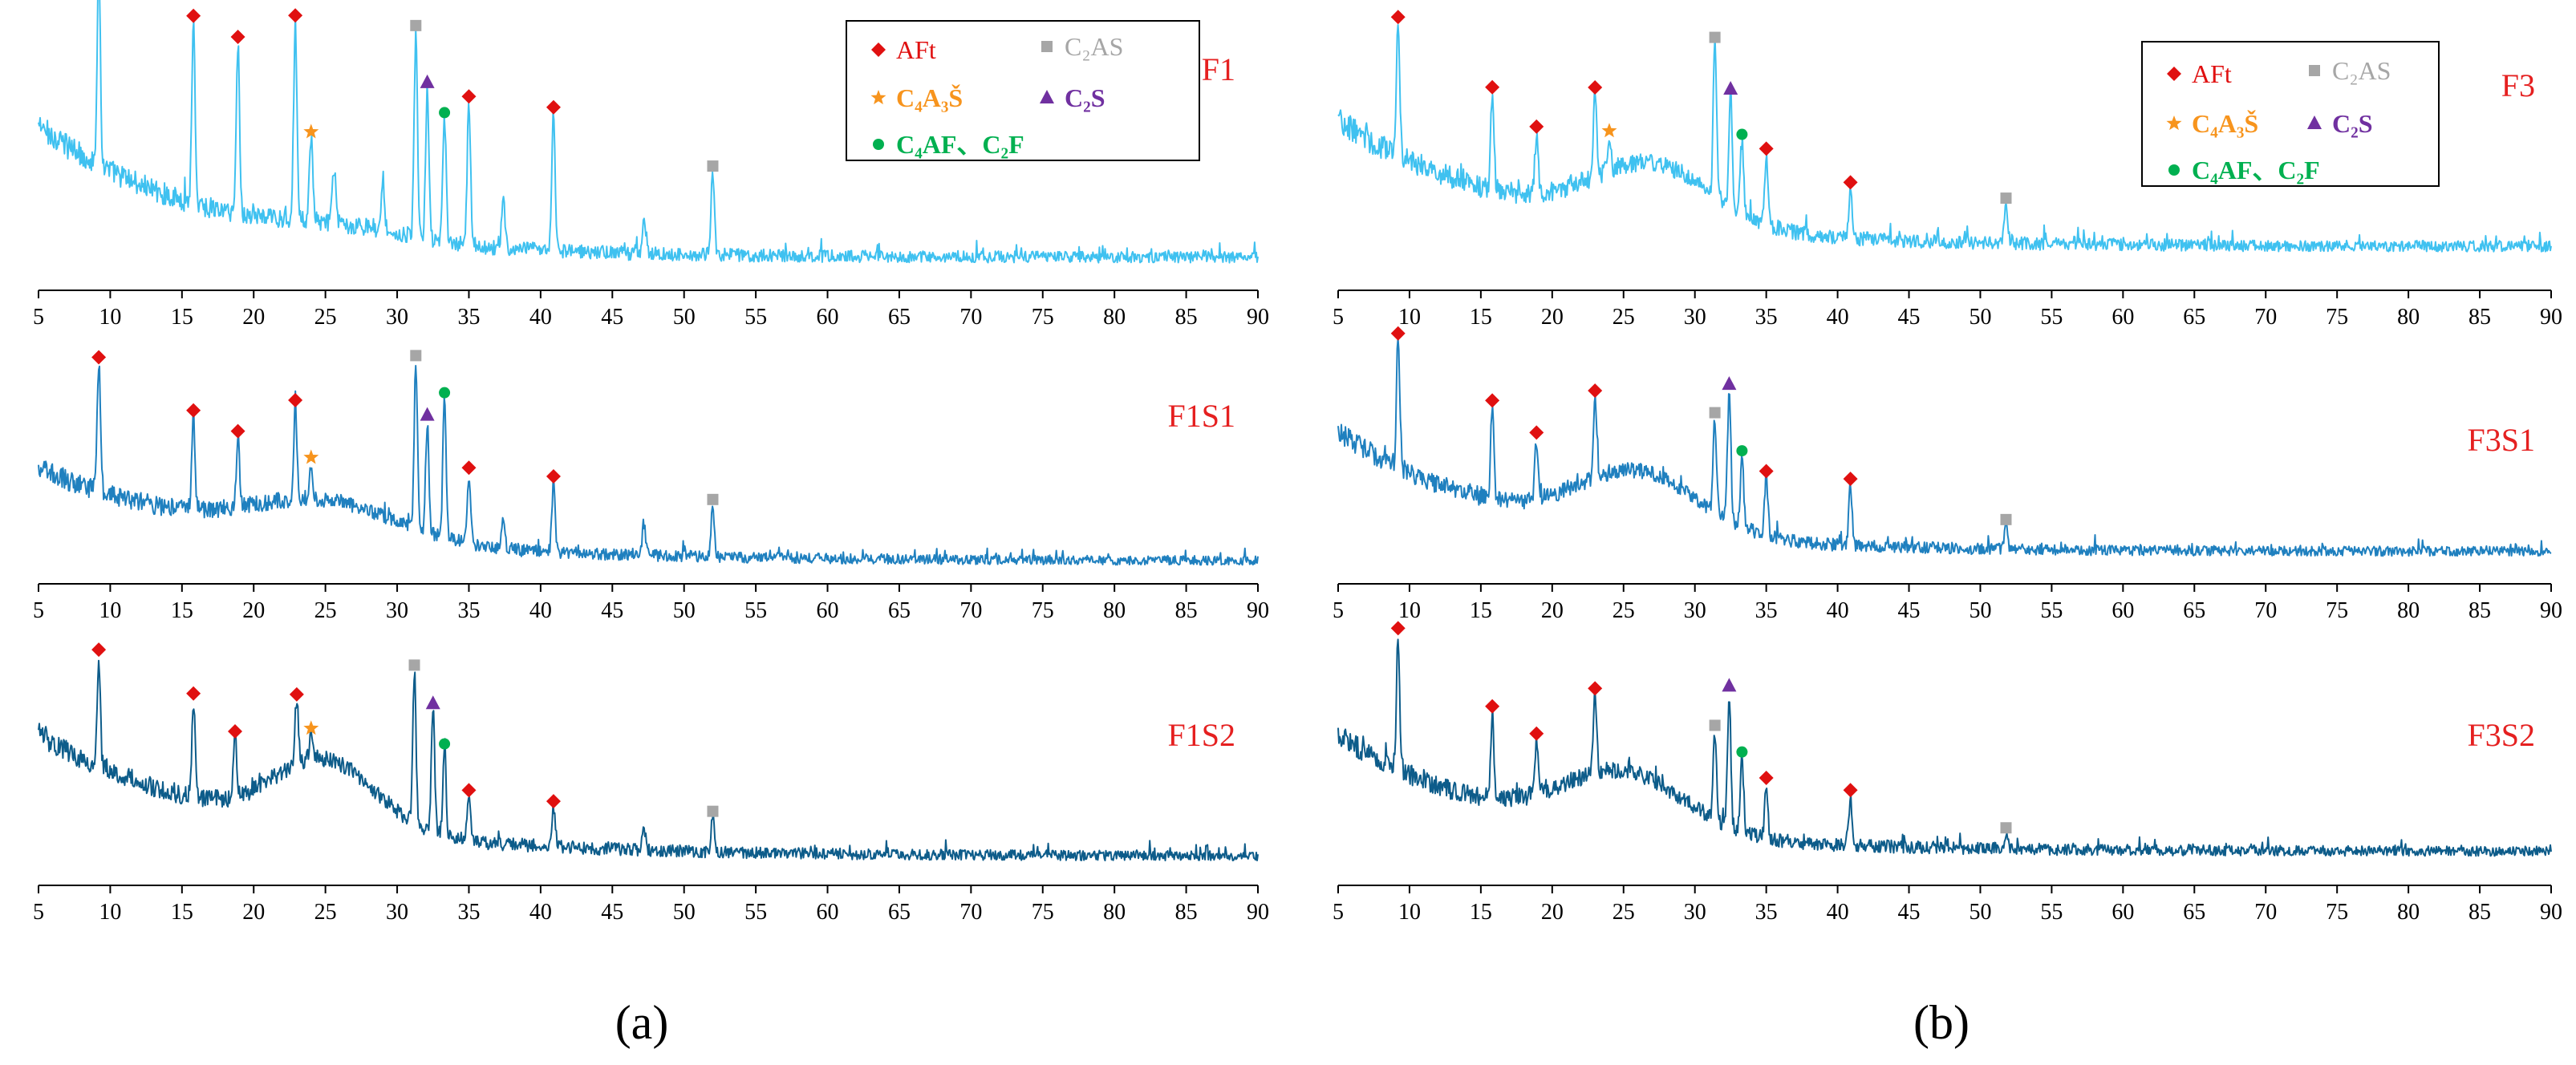 The image size is (2576, 1065). I want to click on legend-label-aft: AFt, so click(2212, 73).